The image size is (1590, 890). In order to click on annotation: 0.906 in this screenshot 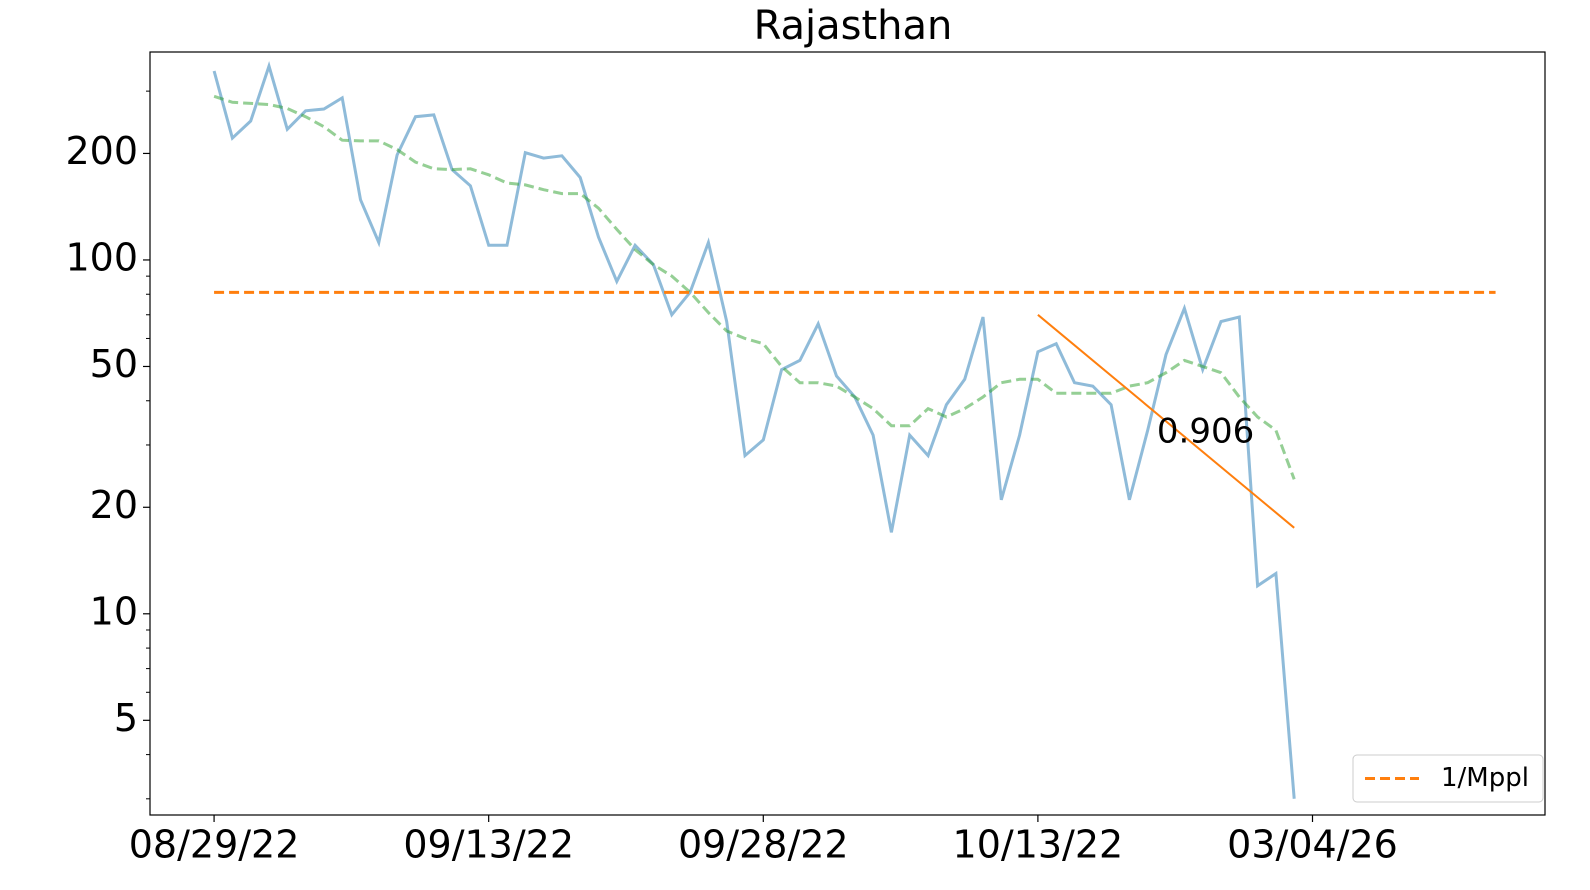, I will do `click(1205, 432)`.